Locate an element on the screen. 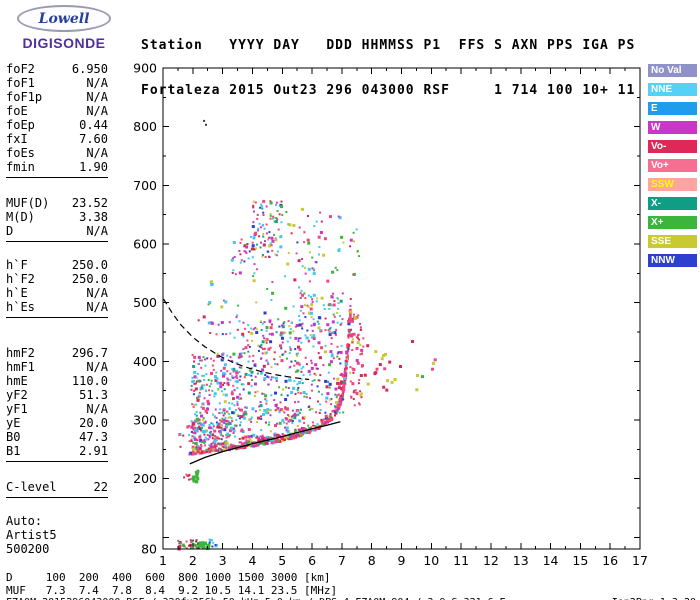 Image resolution: width=700 pixels, height=600 pixels. param-label: hmF1 is located at coordinates (20, 367).